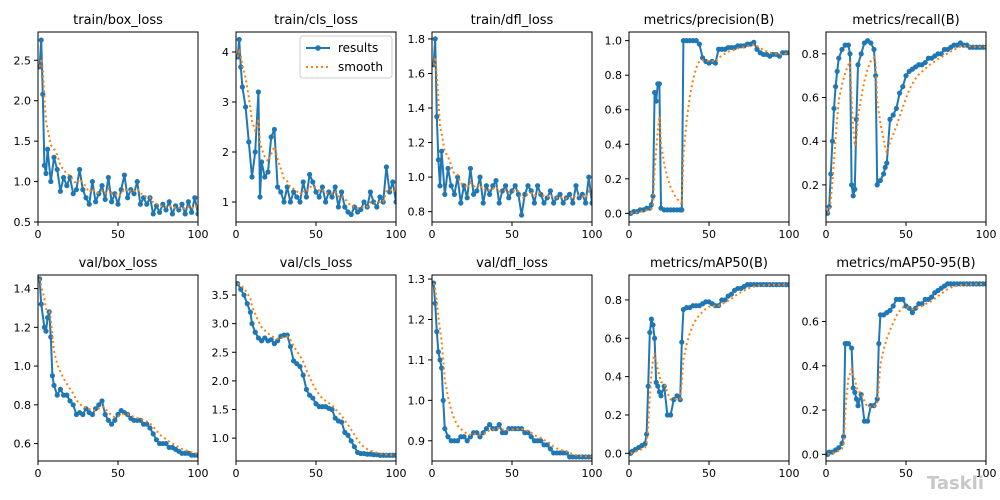 The image size is (1000, 500). Describe the element at coordinates (221, 381) in the screenshot. I see `y-tick-label: 2.0` at that location.